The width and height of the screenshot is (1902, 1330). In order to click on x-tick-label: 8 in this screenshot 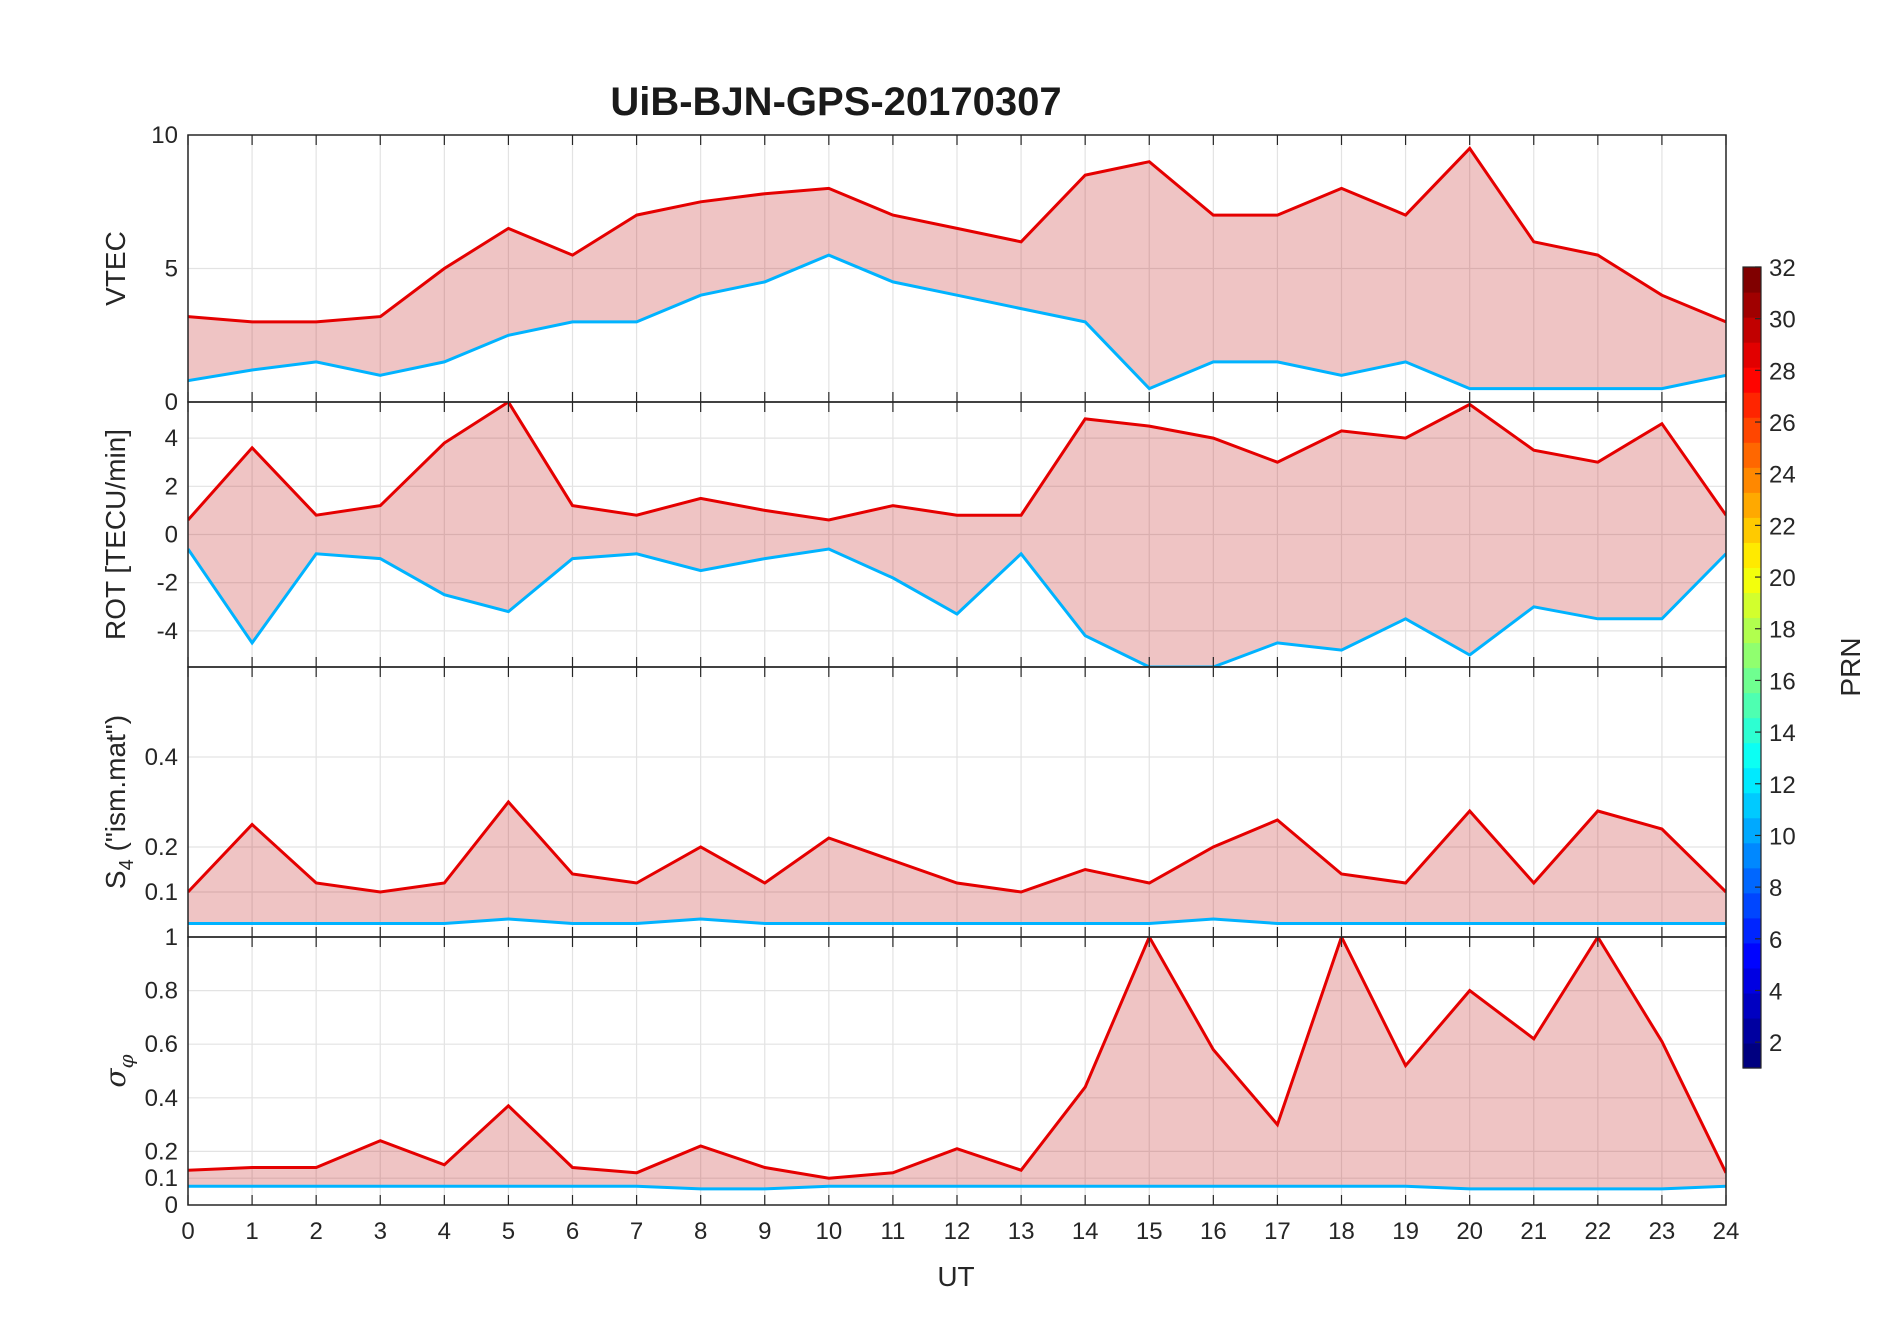, I will do `click(700, 1231)`.